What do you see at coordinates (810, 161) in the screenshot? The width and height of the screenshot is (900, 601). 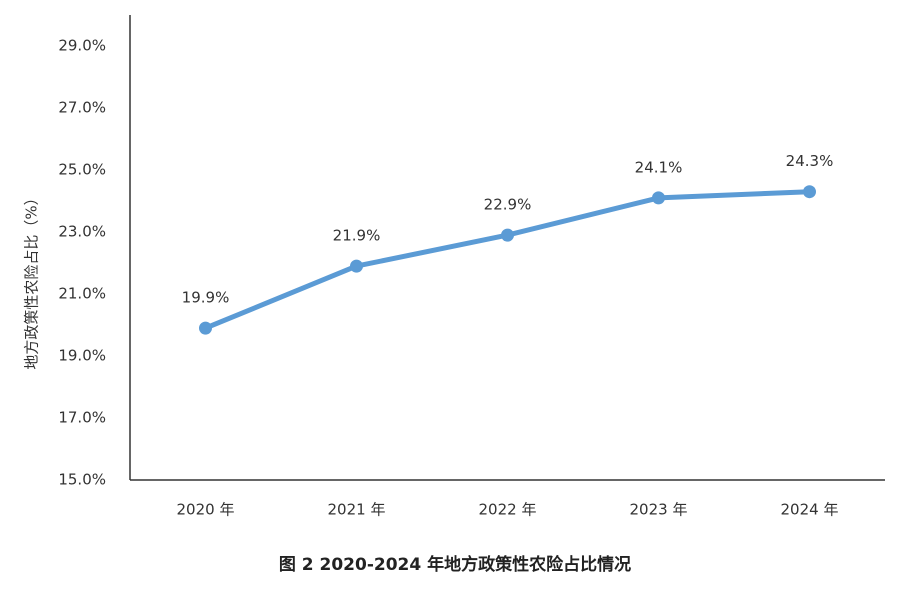 I see `data-label: 24.3%` at bounding box center [810, 161].